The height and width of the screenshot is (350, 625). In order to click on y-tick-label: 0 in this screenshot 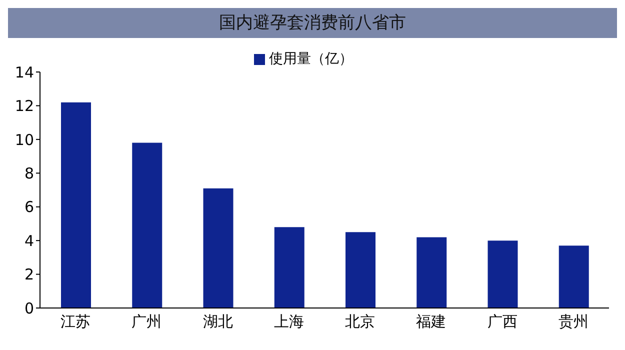, I will do `click(29, 308)`.